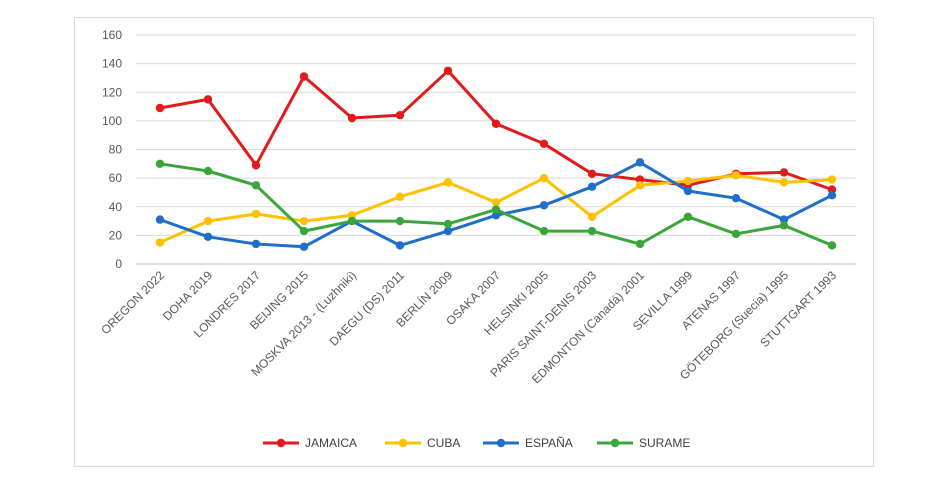  I want to click on legend-item-jamaica: JAMAICA, so click(310, 443).